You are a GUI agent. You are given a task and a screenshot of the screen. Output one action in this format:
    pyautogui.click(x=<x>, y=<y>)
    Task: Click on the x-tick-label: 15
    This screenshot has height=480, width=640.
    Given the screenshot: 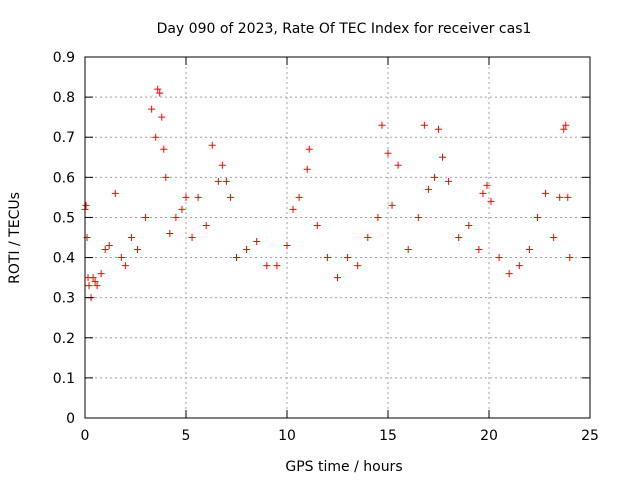 What is the action you would take?
    pyautogui.click(x=388, y=436)
    